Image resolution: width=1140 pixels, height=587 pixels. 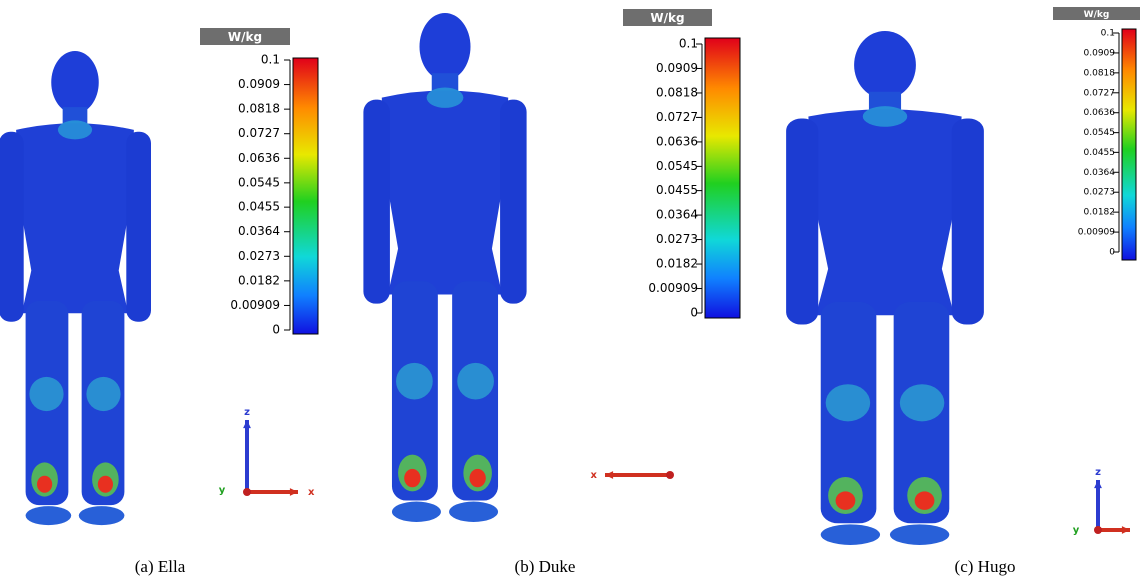 I want to click on caption: (c) Hugo, so click(x=985, y=566).